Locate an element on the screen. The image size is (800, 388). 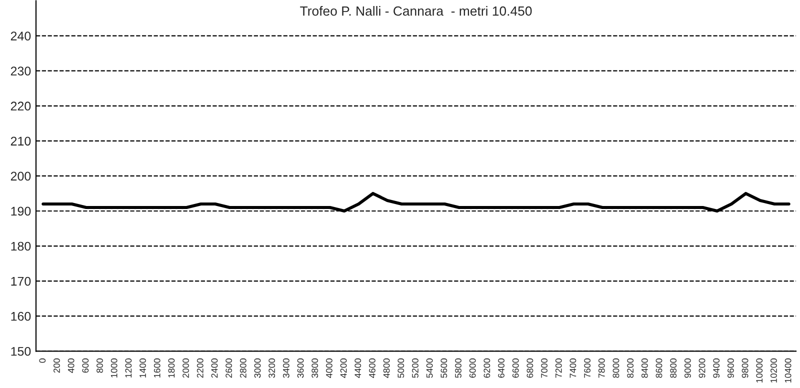
x-tick-label: 6000 is located at coordinates (472, 368).